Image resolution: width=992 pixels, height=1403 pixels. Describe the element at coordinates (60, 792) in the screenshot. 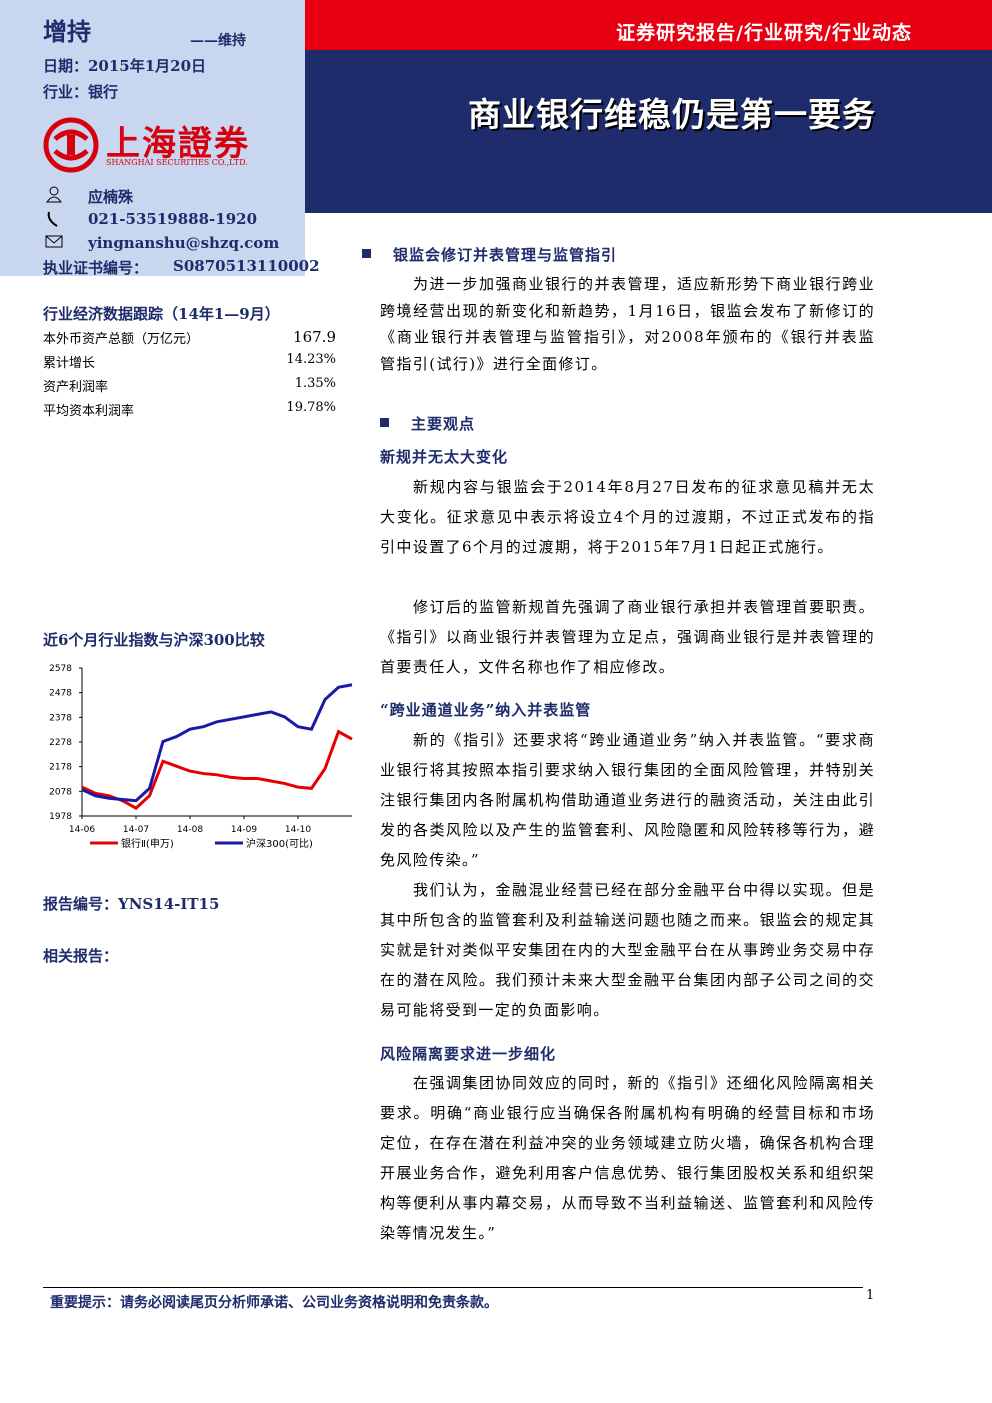

I see `y-tick-label: 2078` at that location.